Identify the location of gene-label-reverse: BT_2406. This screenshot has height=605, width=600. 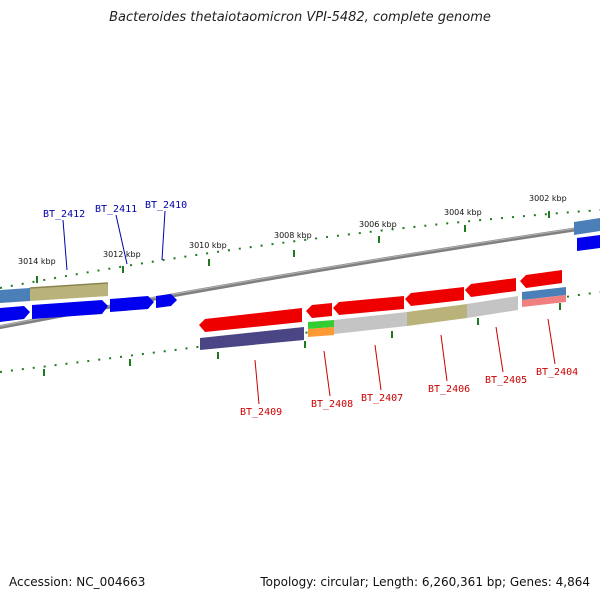
(449, 389).